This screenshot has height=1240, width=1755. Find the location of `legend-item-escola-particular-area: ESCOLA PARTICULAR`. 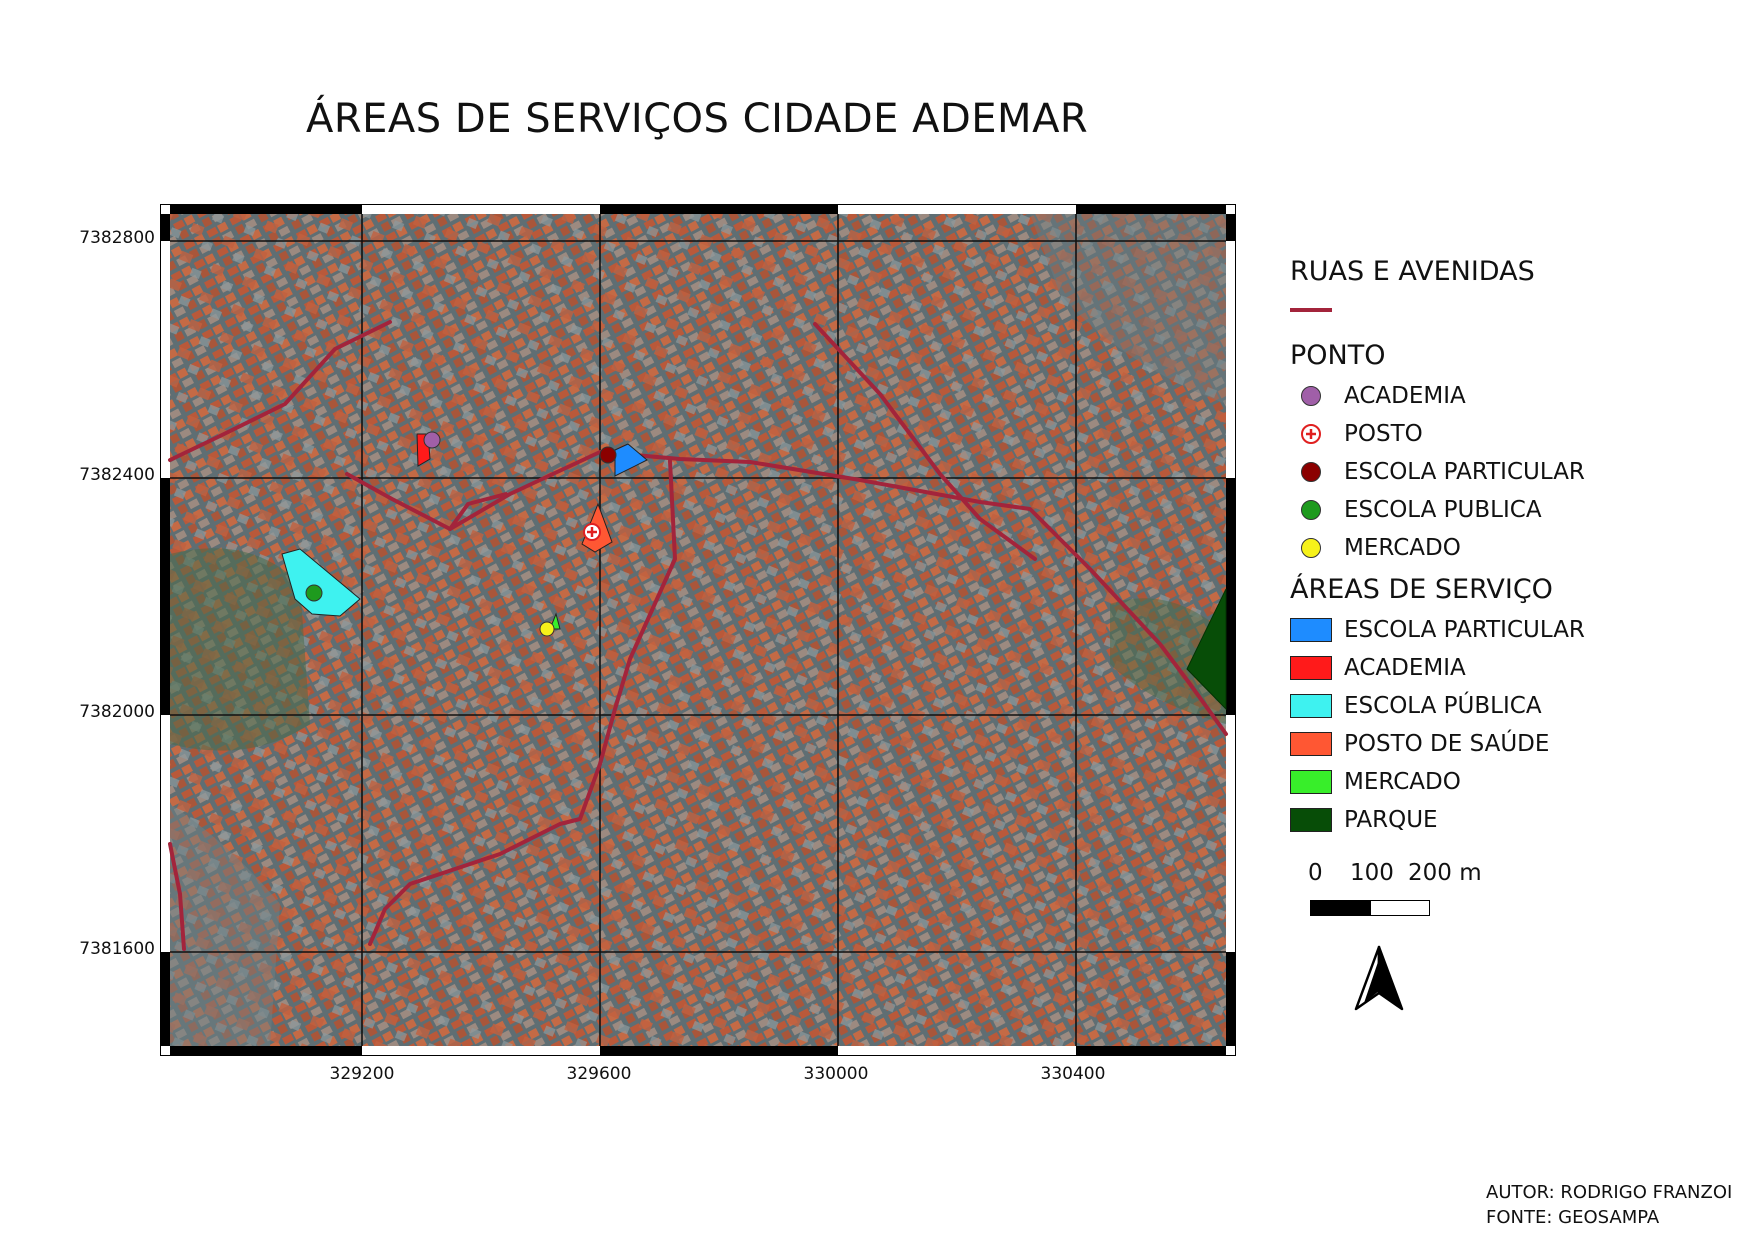

legend-item-escola-particular-area: ESCOLA PARTICULAR is located at coordinates (1437, 630).